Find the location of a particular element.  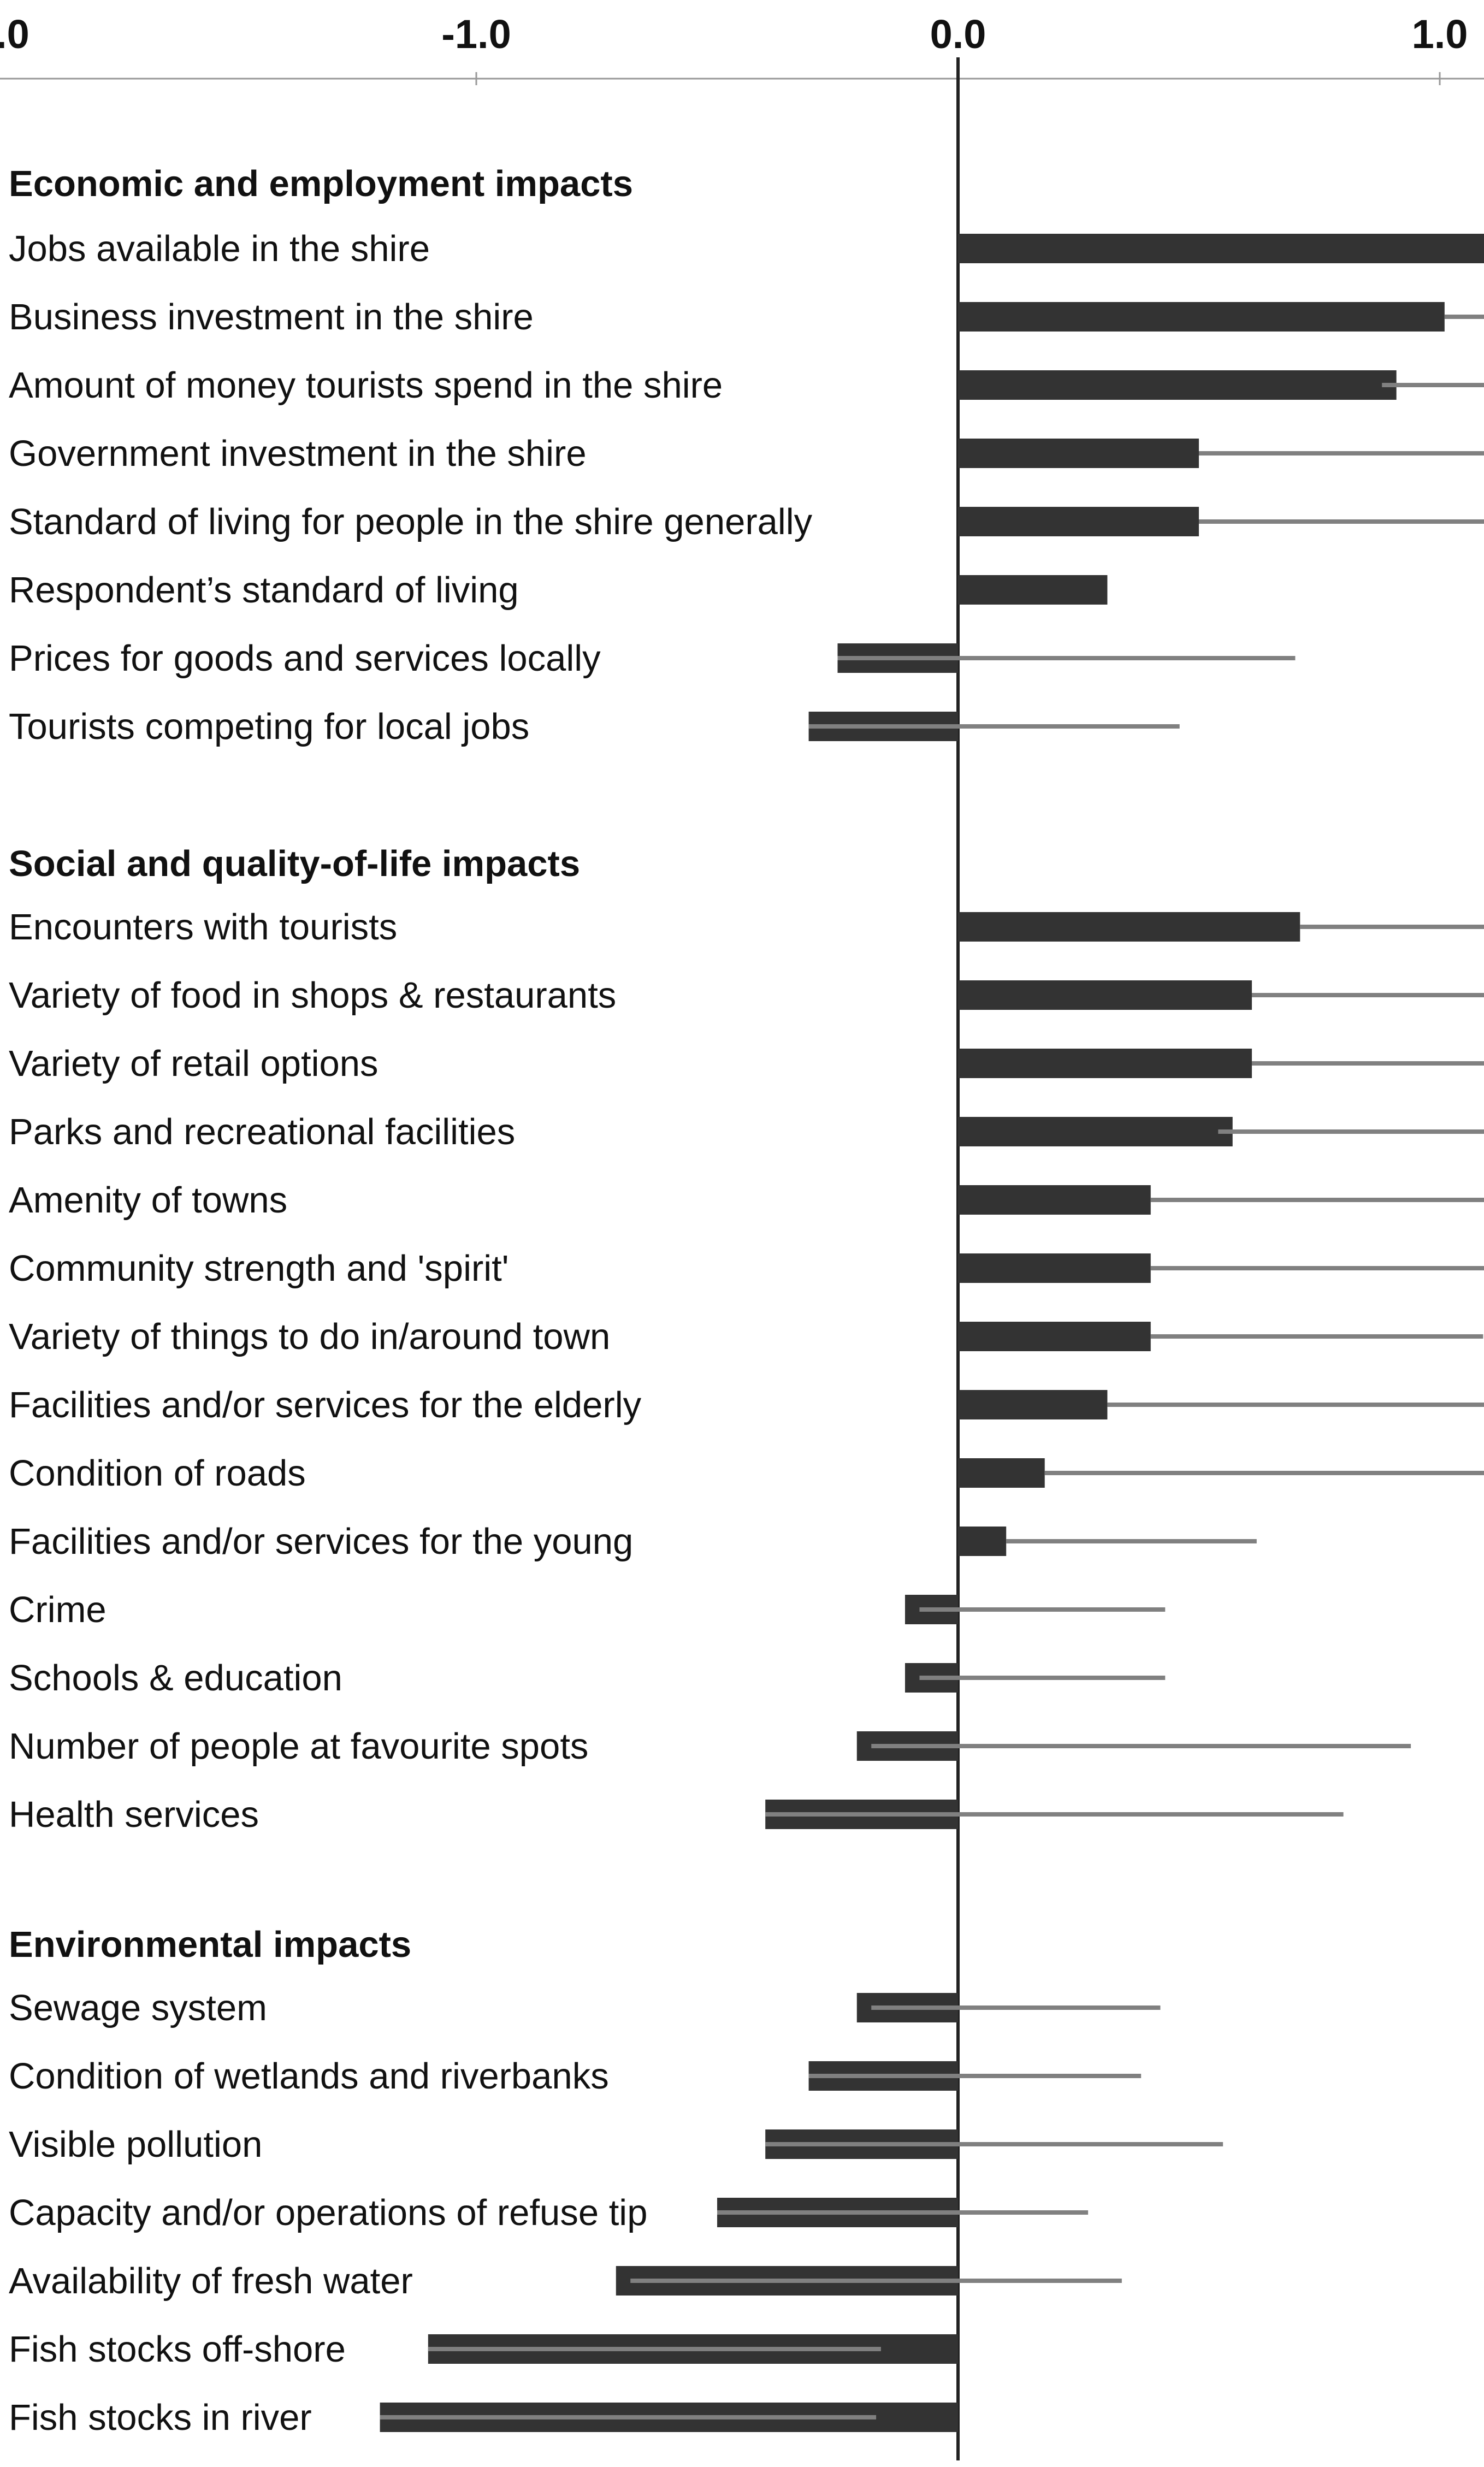

category-label: Amenity of towns is located at coordinates (148, 1200).